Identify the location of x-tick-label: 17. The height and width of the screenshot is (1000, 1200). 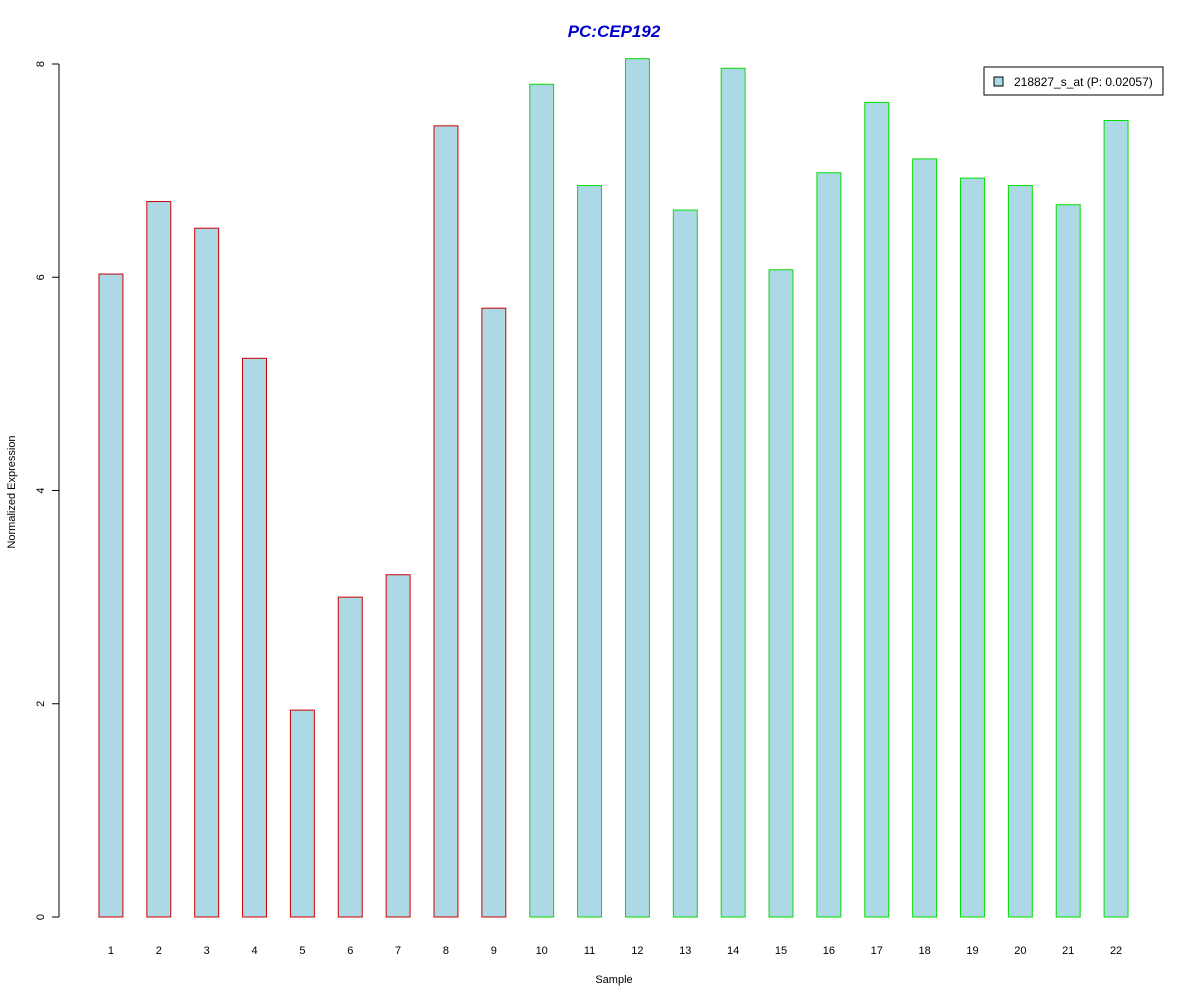
(877, 951).